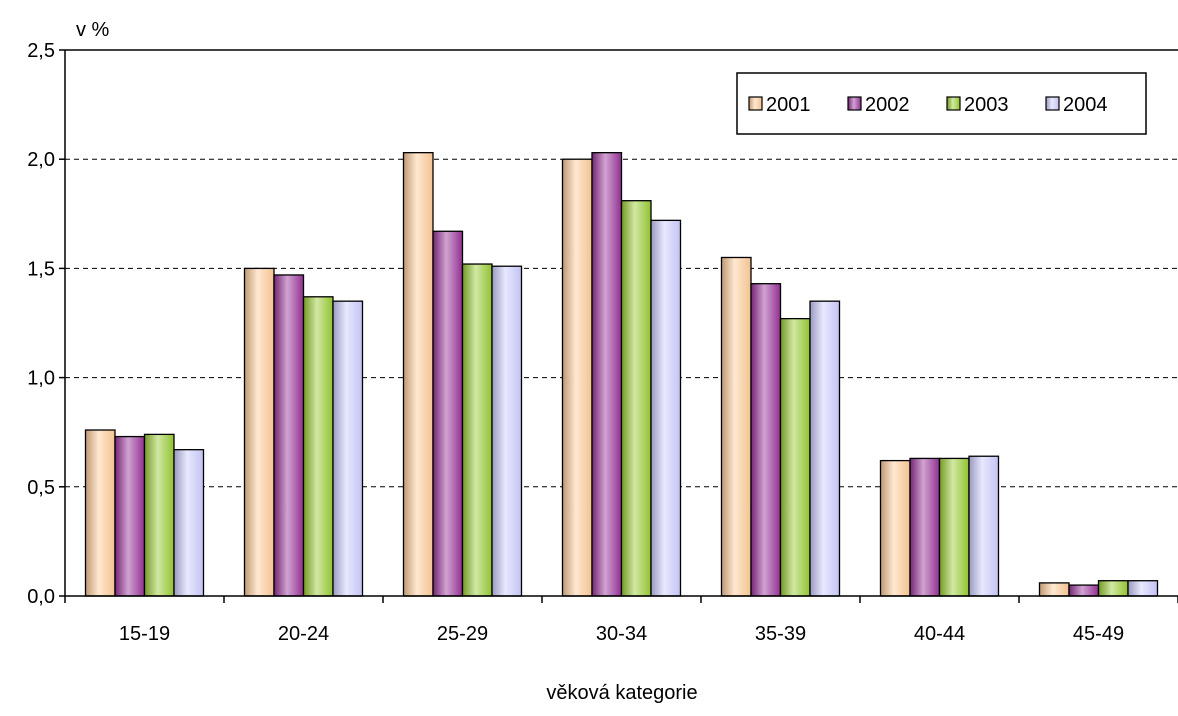  I want to click on legend-label: 2003, so click(986, 105).